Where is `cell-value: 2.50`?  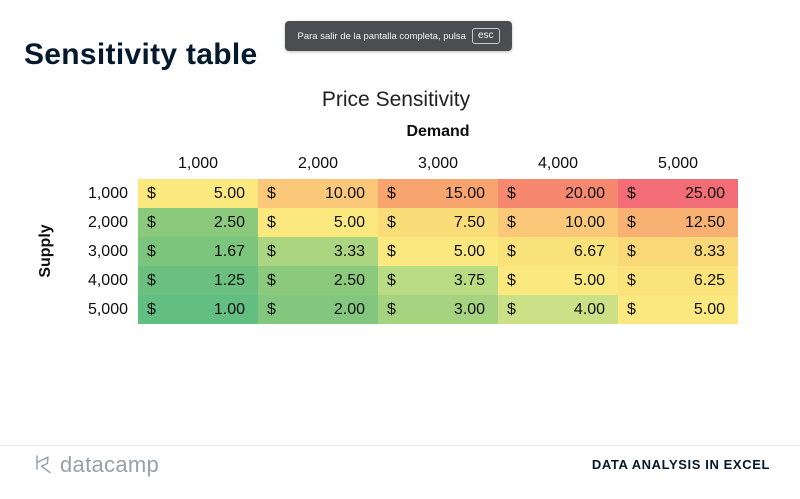
cell-value: 2.50 is located at coordinates (349, 280).